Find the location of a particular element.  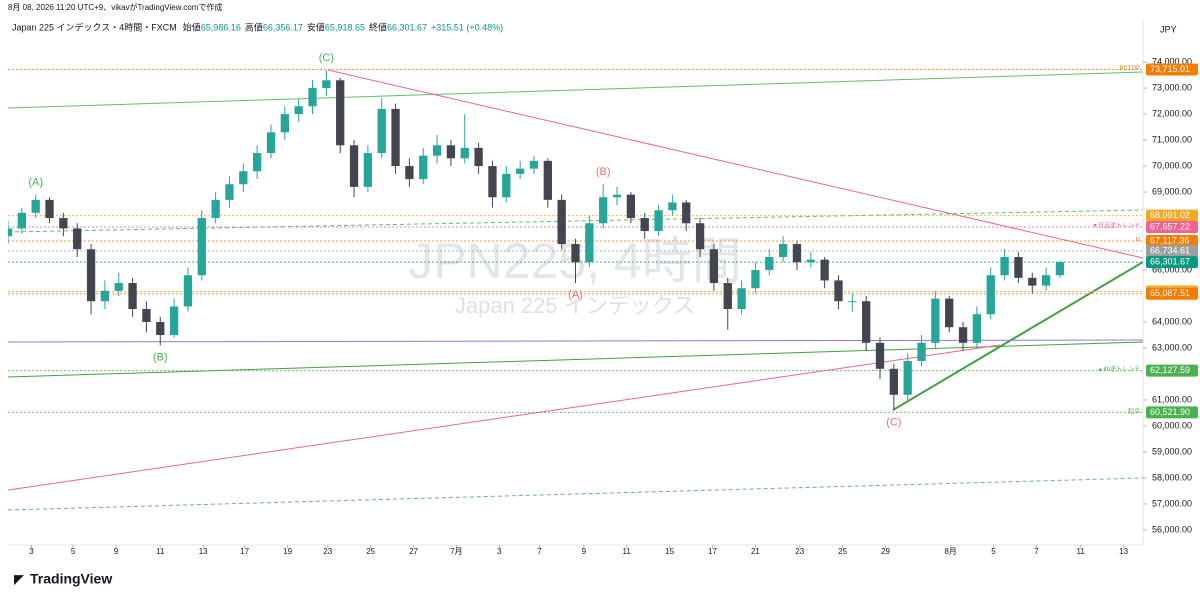

y-tick-label: 56,000.00 is located at coordinates (1172, 529).